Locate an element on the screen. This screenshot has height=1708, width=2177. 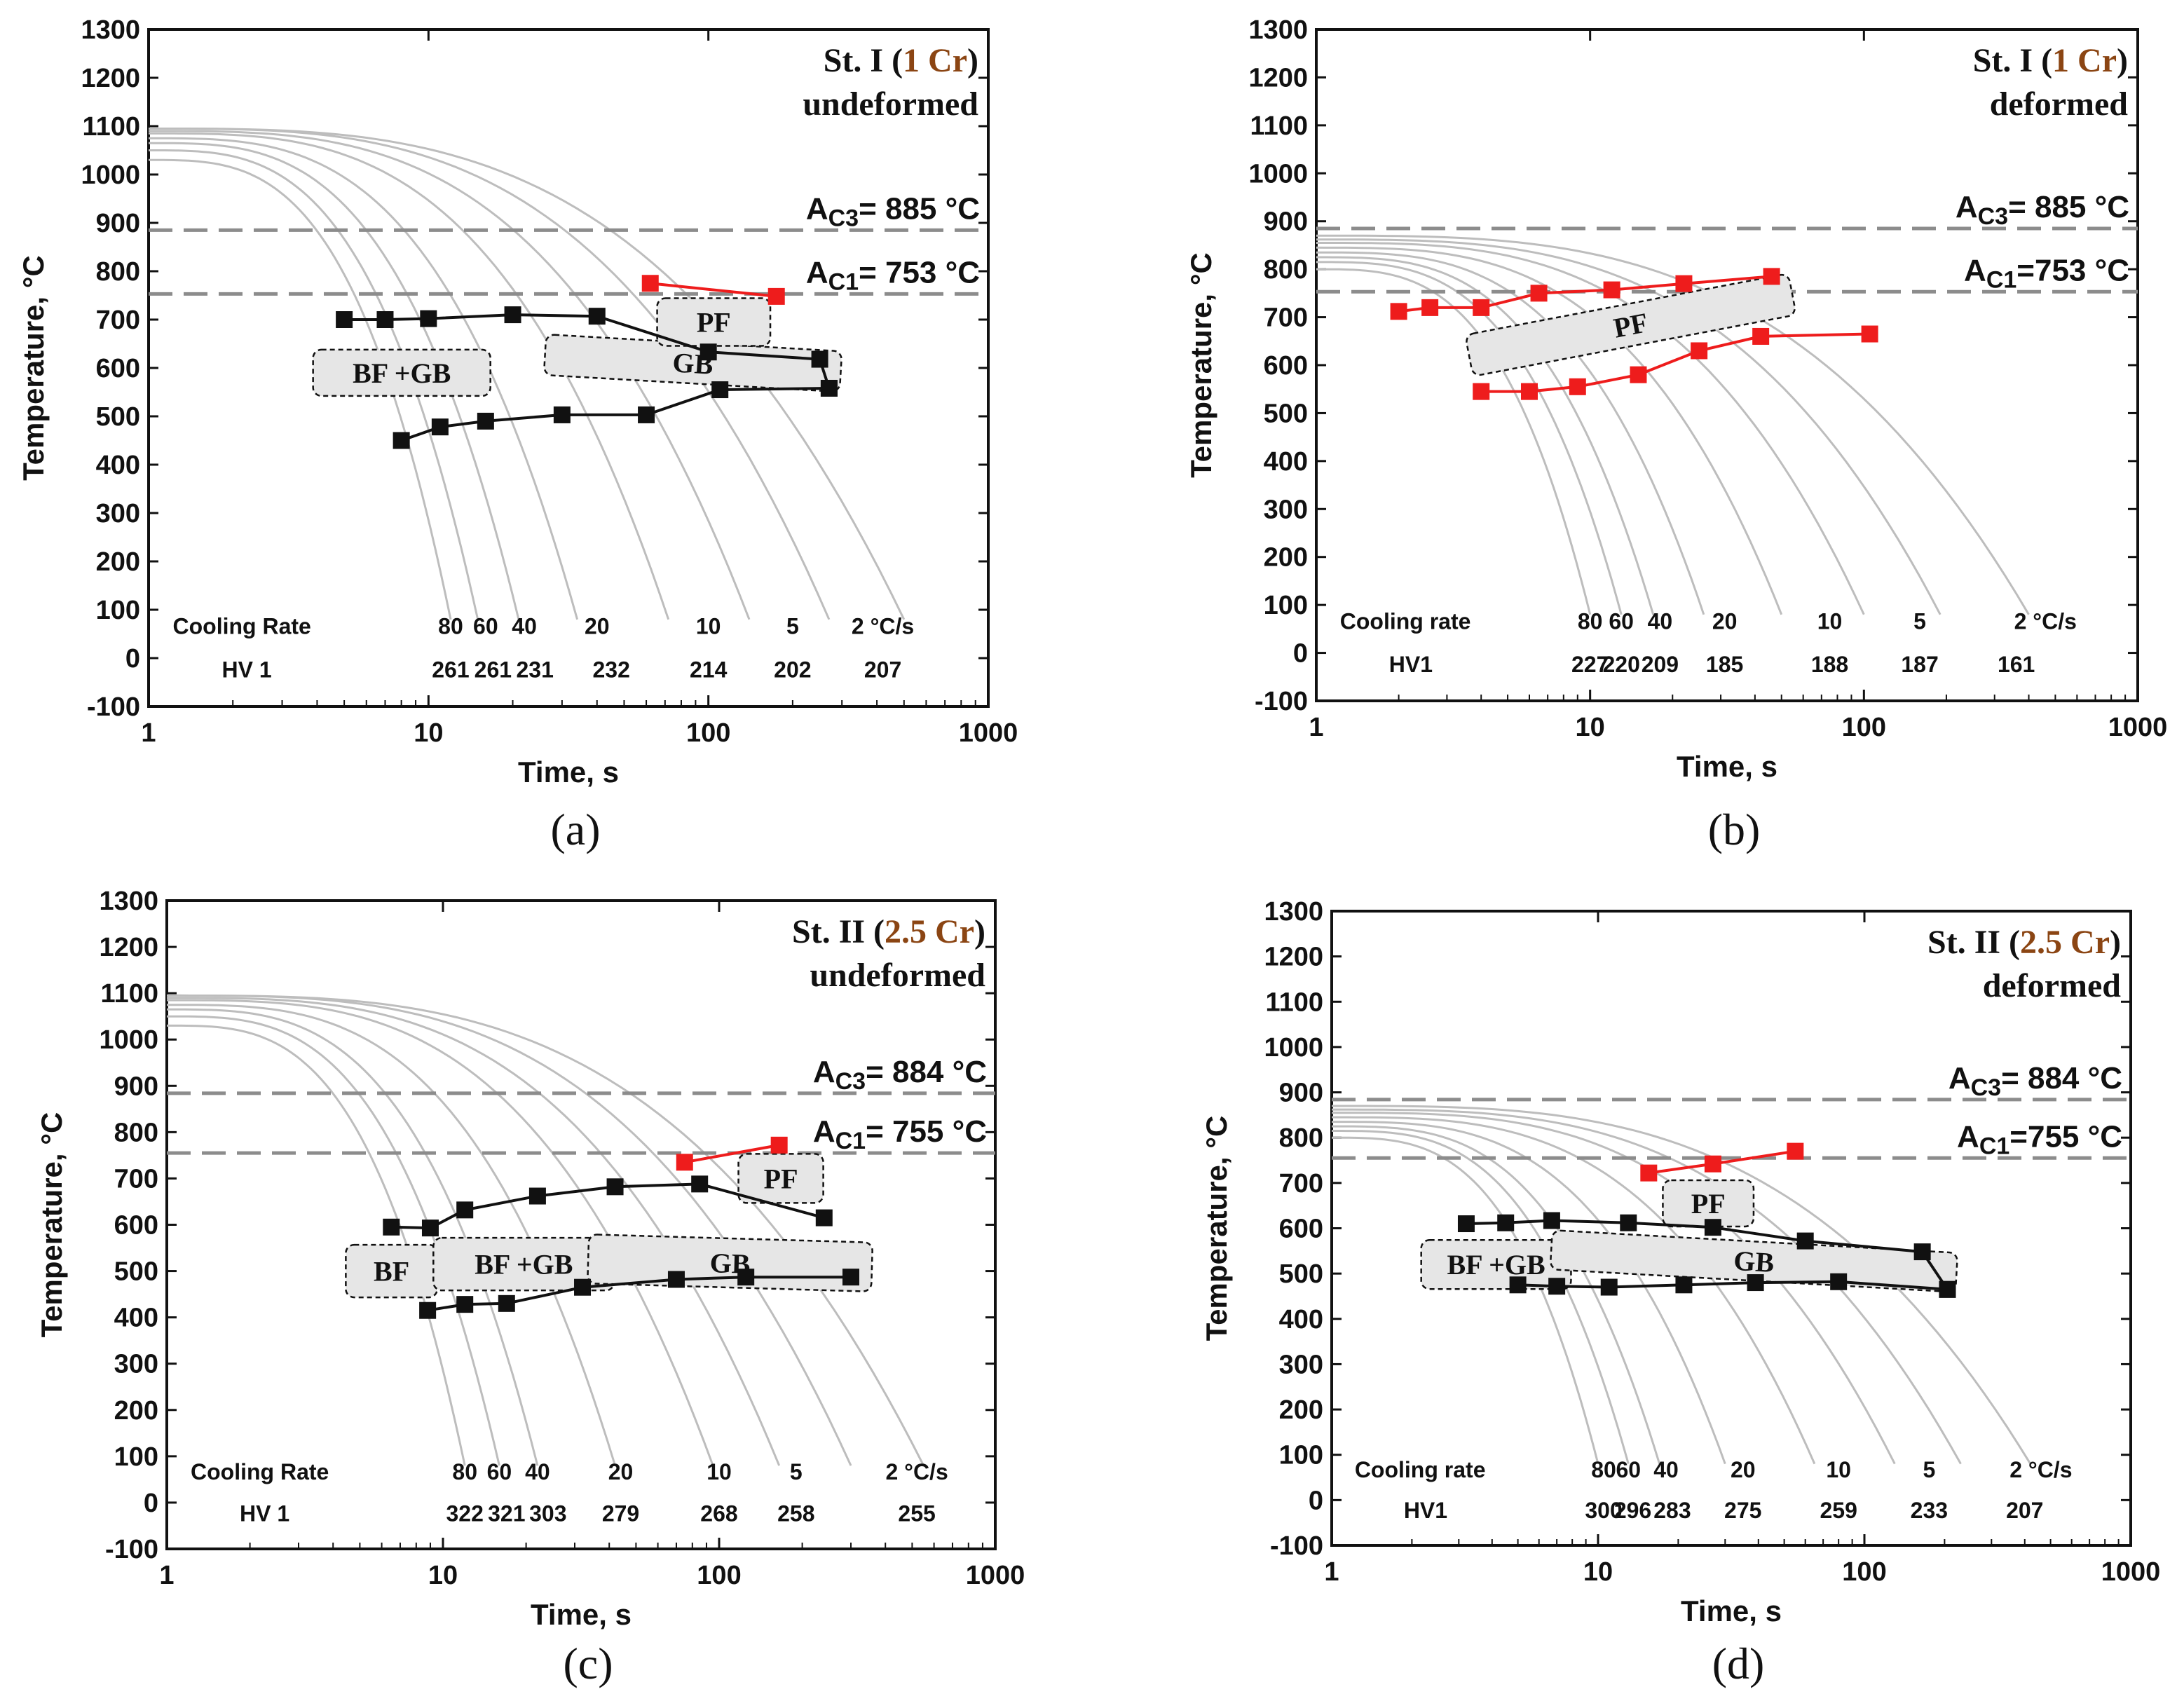
cooling-rate-value: 2 °C/s is located at coordinates (883, 626).